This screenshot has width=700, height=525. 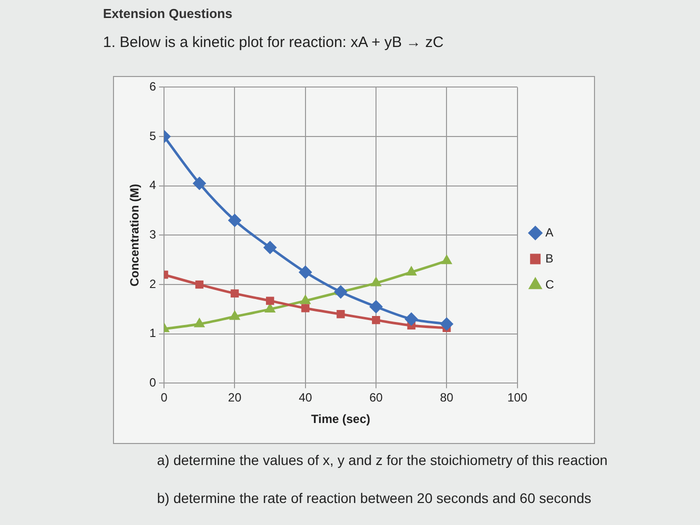 What do you see at coordinates (152, 235) in the screenshot?
I see `y-tick-label: 3` at bounding box center [152, 235].